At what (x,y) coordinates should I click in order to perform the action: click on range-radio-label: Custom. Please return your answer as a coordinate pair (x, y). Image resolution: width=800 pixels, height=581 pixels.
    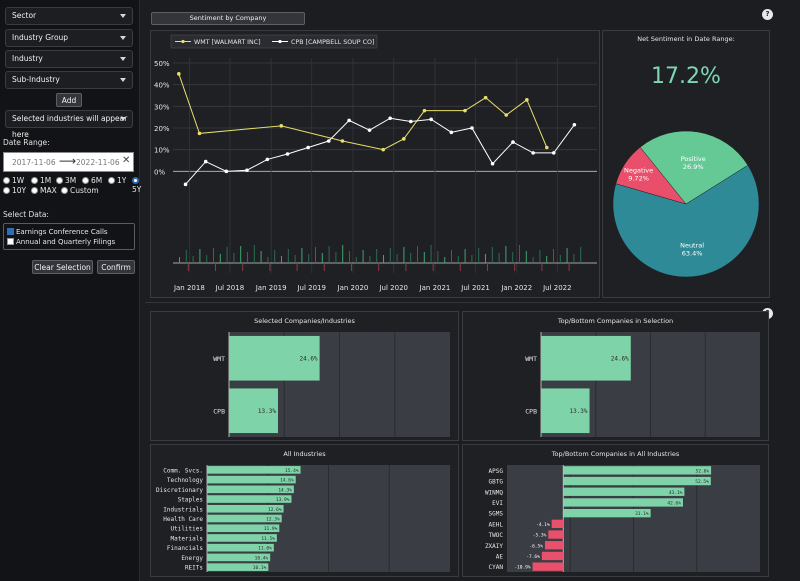
    Looking at the image, I should click on (84, 190).